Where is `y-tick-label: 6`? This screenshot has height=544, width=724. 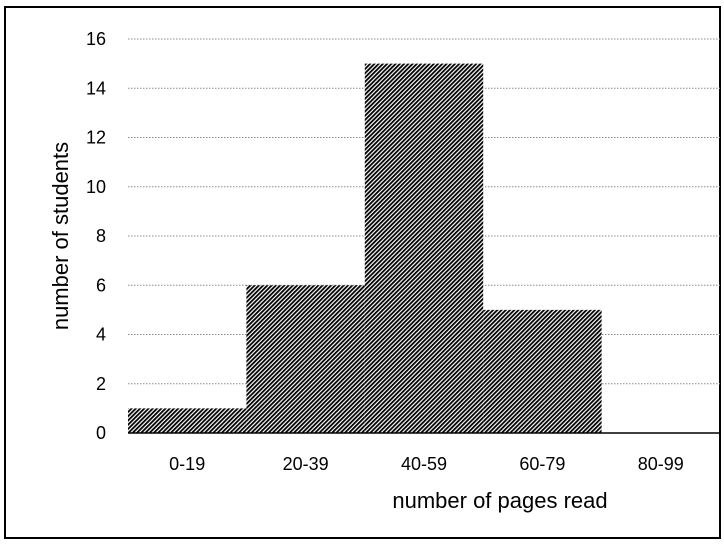
y-tick-label: 6 is located at coordinates (101, 285).